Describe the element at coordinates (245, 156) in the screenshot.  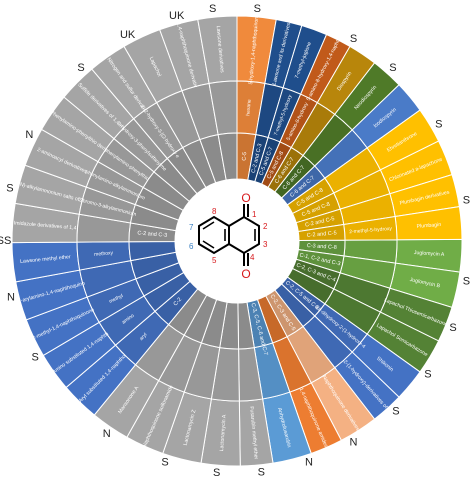
I see `inner-label: C-5` at that location.